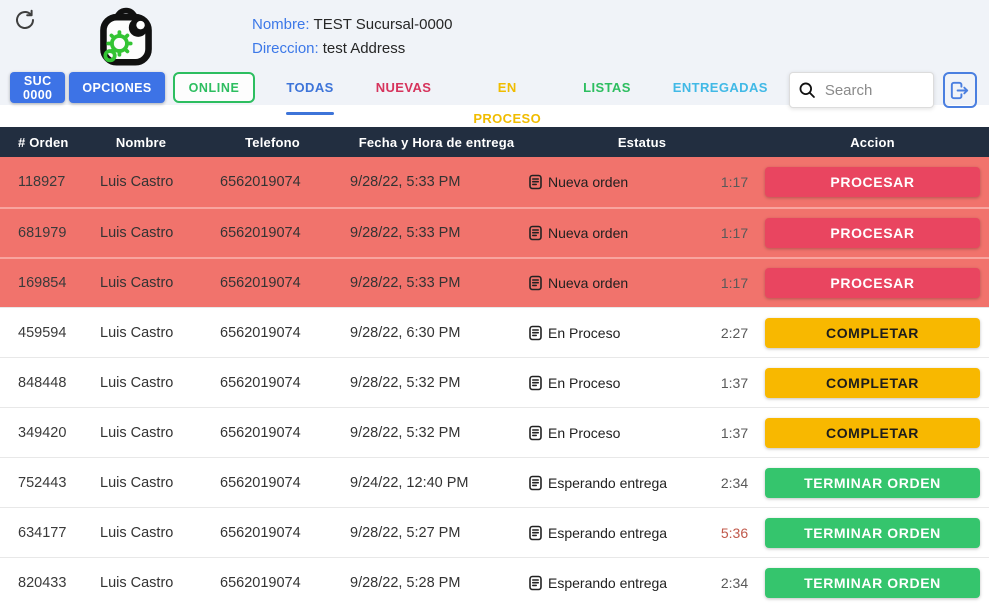  I want to click on tab-label: ENTREGADAS, so click(720, 87).